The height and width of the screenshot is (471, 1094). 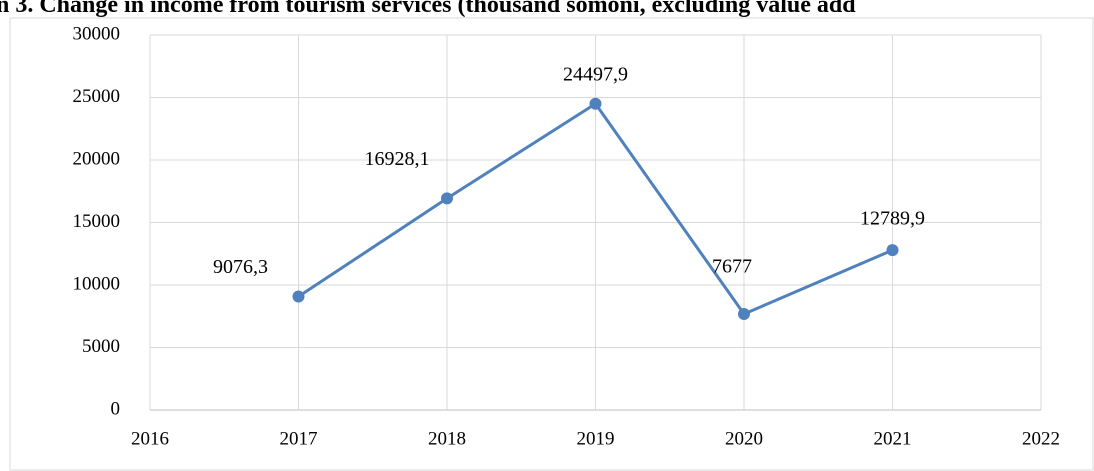 What do you see at coordinates (447, 438) in the screenshot?
I see `x-tick-label: 2018` at bounding box center [447, 438].